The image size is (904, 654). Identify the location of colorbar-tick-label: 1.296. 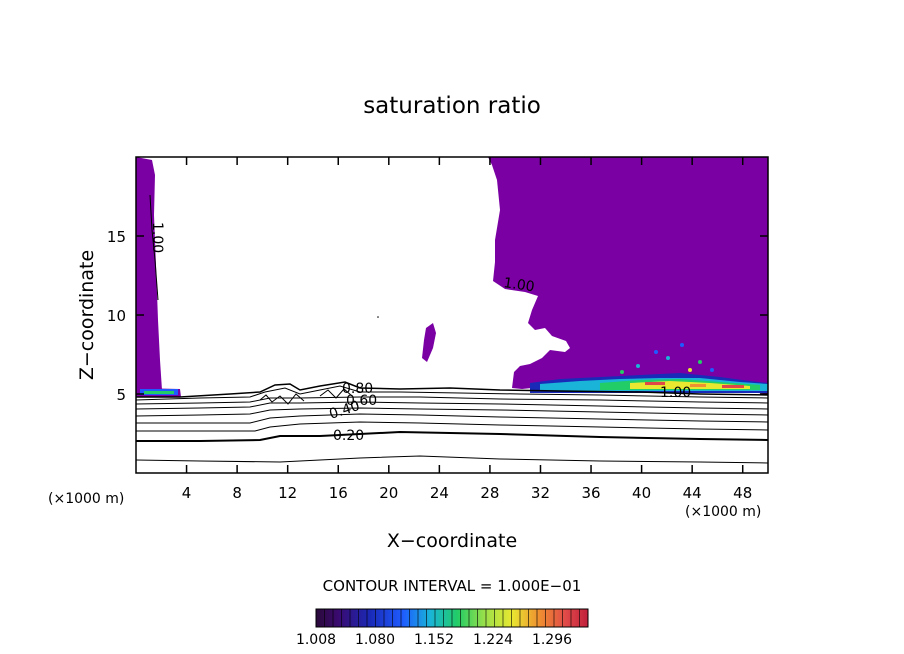
(552, 640).